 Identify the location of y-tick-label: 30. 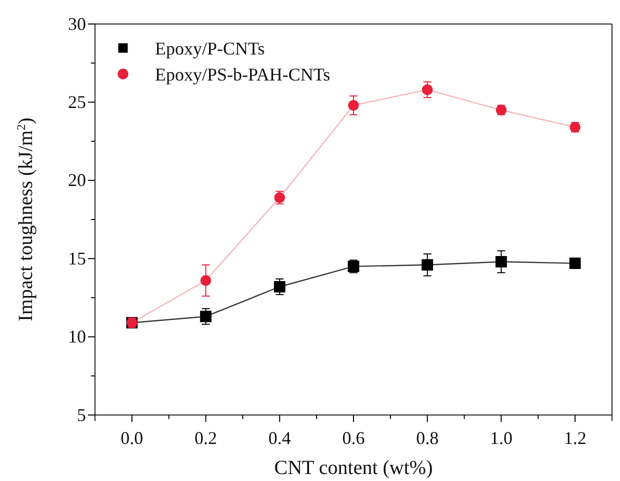
(77, 24).